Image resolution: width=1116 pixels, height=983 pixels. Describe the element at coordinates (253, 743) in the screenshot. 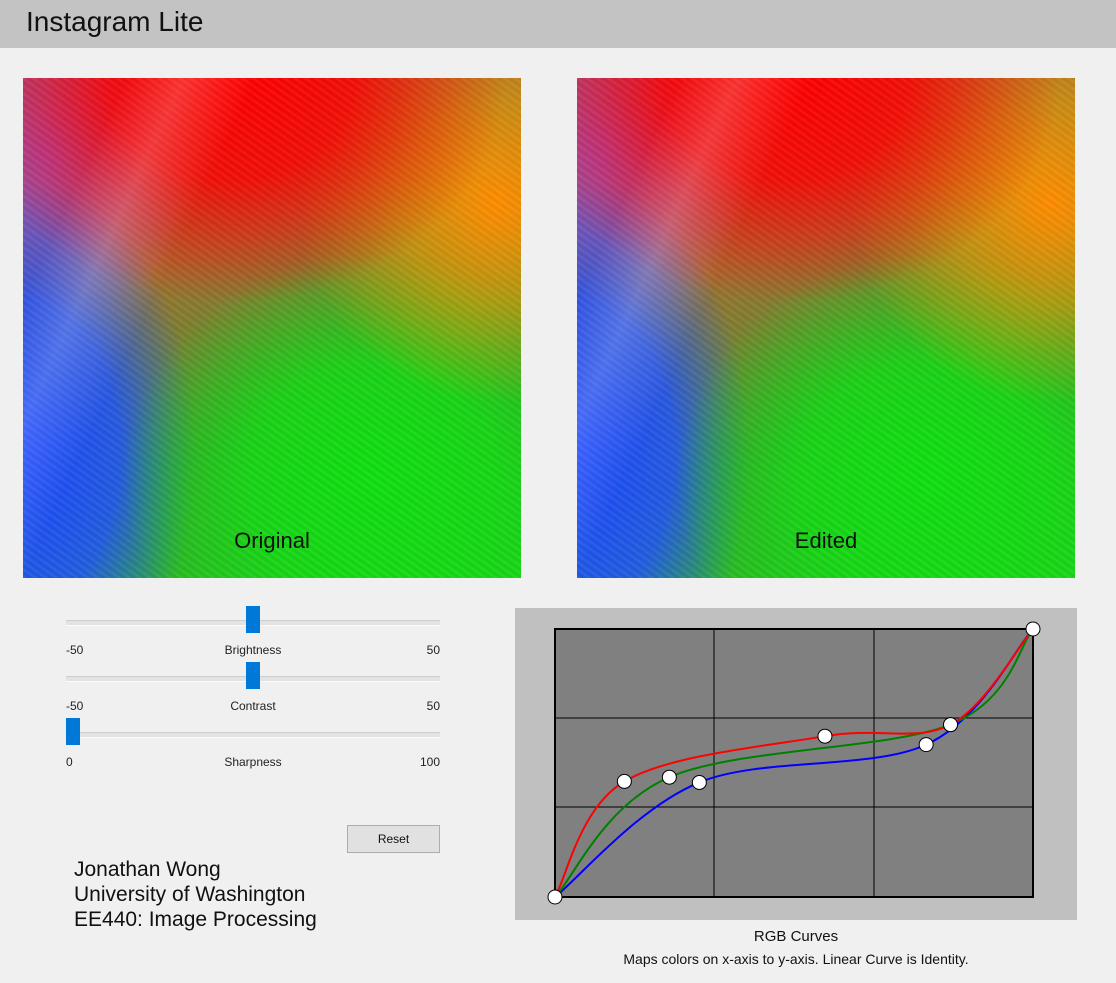

I see `sharpness-slider: 0 Sharpness 100` at that location.